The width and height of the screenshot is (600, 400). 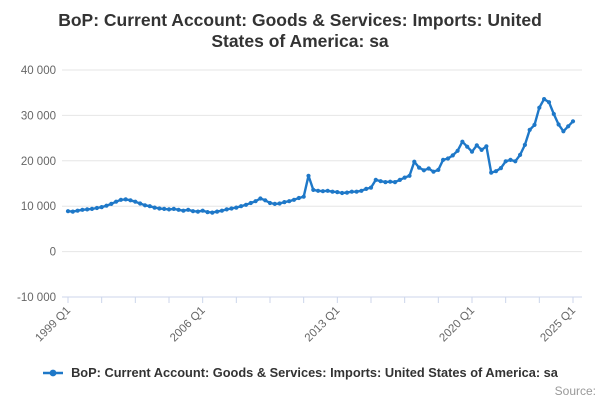 I want to click on x-axis-tick-label: 2025 Q1, so click(x=558, y=325).